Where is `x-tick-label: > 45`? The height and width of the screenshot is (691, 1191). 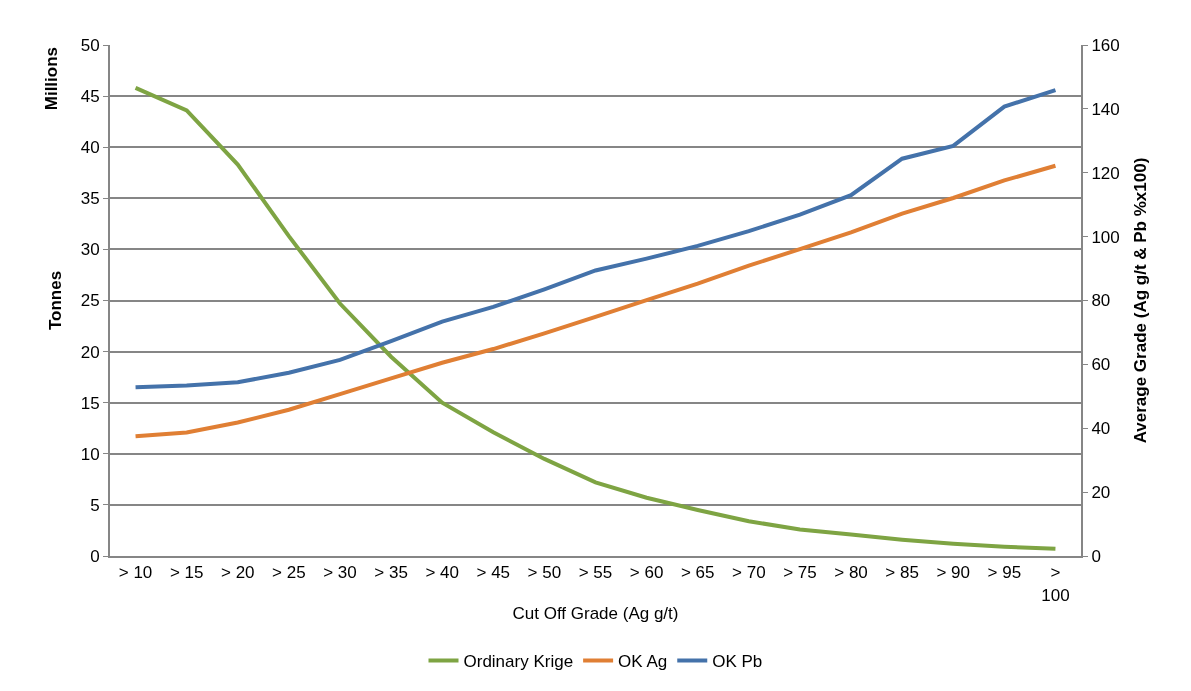
x-tick-label: > 45 is located at coordinates (493, 573).